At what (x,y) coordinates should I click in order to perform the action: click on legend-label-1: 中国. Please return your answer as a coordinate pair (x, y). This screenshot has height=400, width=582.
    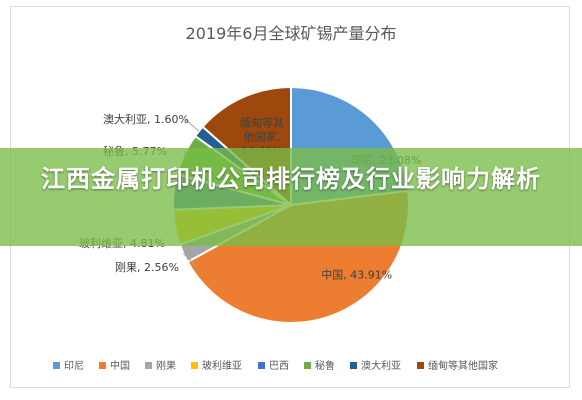
    Looking at the image, I should click on (120, 365).